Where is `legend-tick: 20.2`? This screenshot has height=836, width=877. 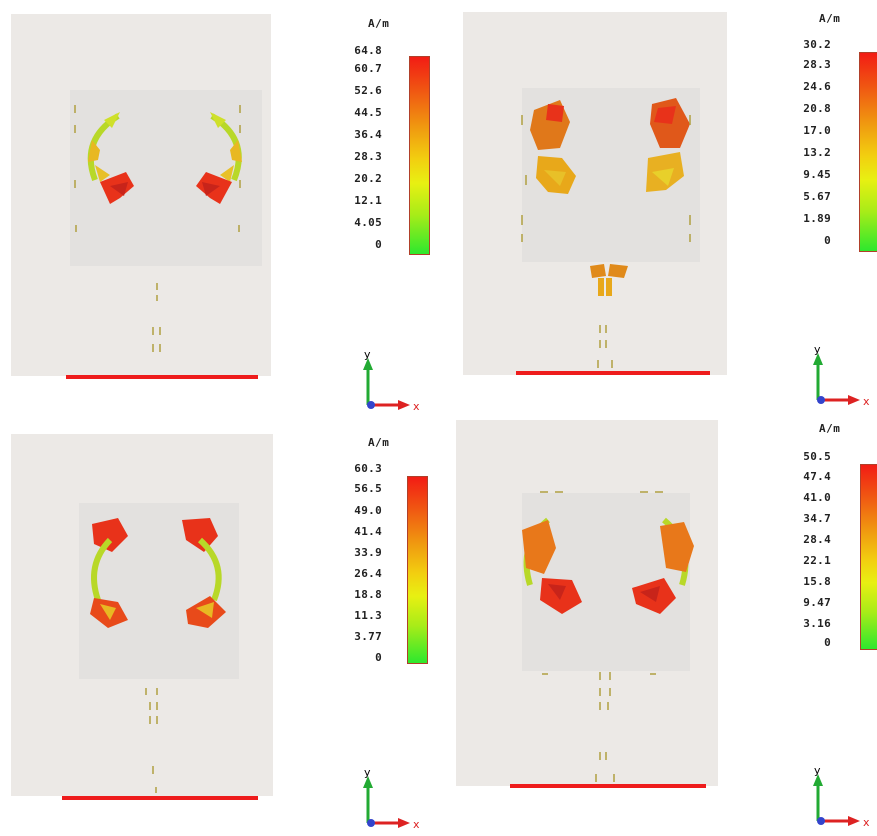
legend-tick: 20.2 is located at coordinates (368, 178).